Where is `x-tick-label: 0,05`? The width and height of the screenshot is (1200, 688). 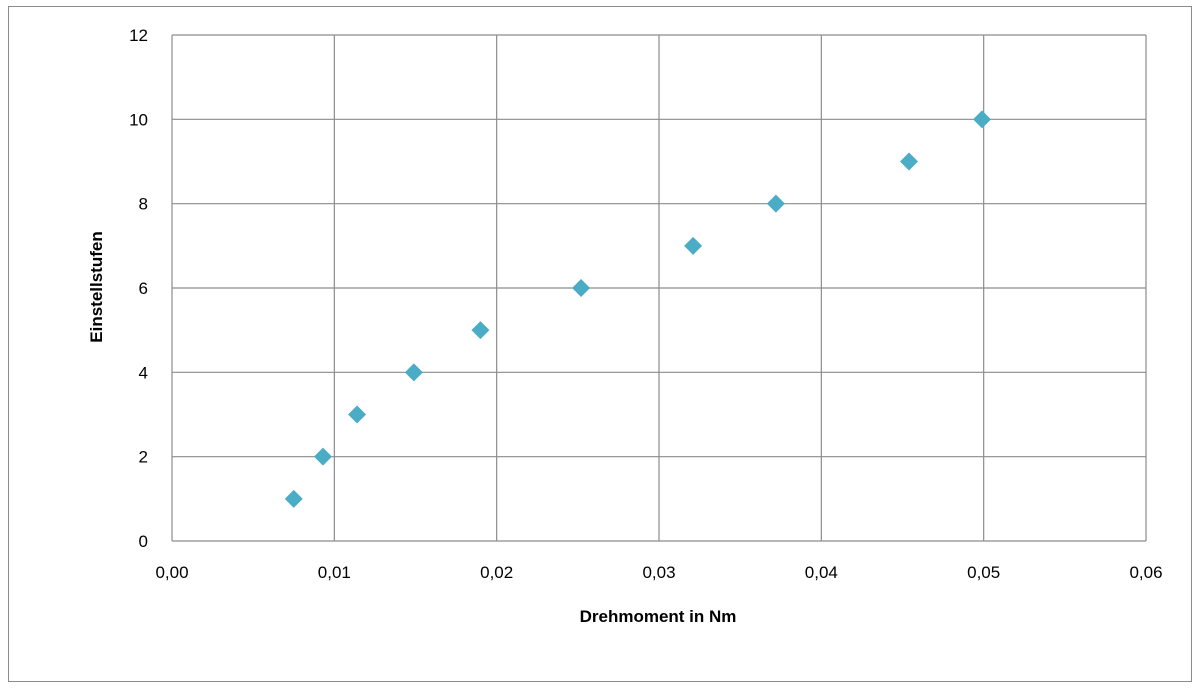 x-tick-label: 0,05 is located at coordinates (983, 572).